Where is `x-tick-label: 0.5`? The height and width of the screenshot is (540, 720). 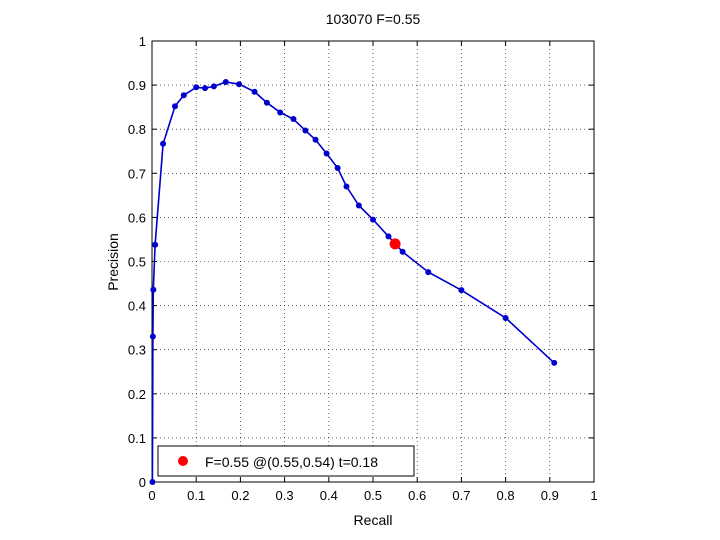 x-tick-label: 0.5 is located at coordinates (373, 495).